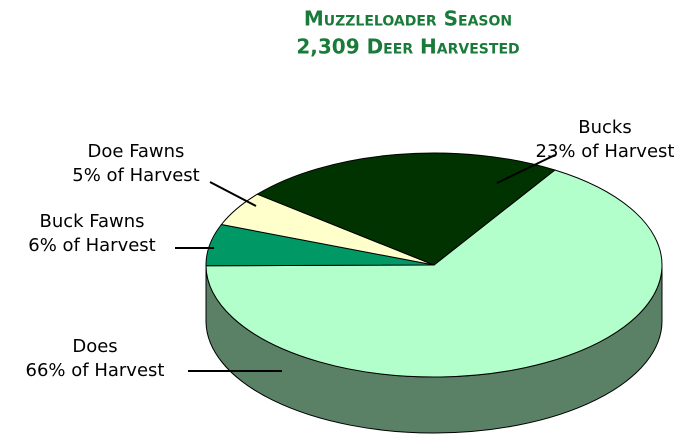 This screenshot has width=699, height=435. What do you see at coordinates (604, 127) in the screenshot?
I see `slice-label: Bucks` at bounding box center [604, 127].